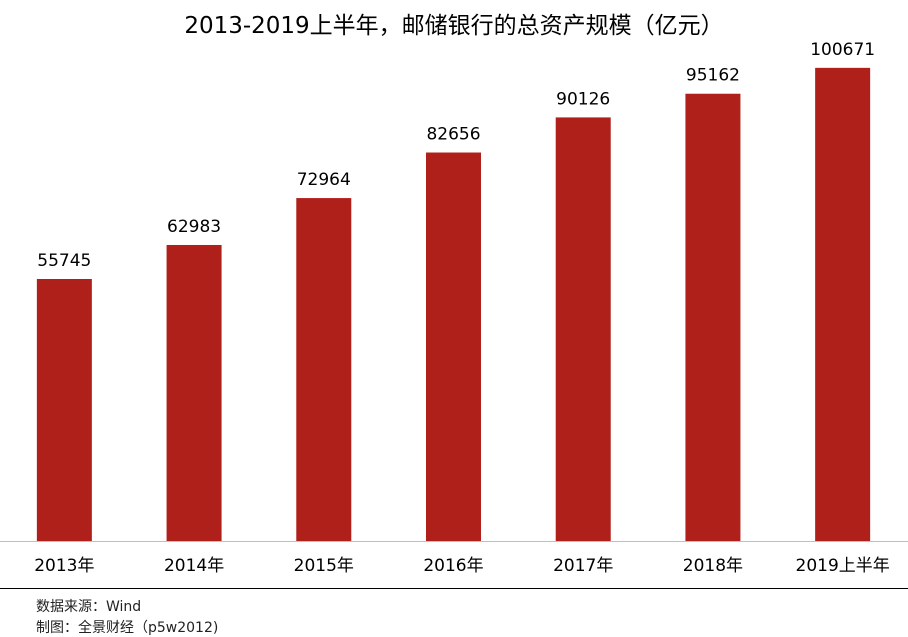  What do you see at coordinates (583, 566) in the screenshot?
I see `x-tick-label: 2017年` at bounding box center [583, 566].